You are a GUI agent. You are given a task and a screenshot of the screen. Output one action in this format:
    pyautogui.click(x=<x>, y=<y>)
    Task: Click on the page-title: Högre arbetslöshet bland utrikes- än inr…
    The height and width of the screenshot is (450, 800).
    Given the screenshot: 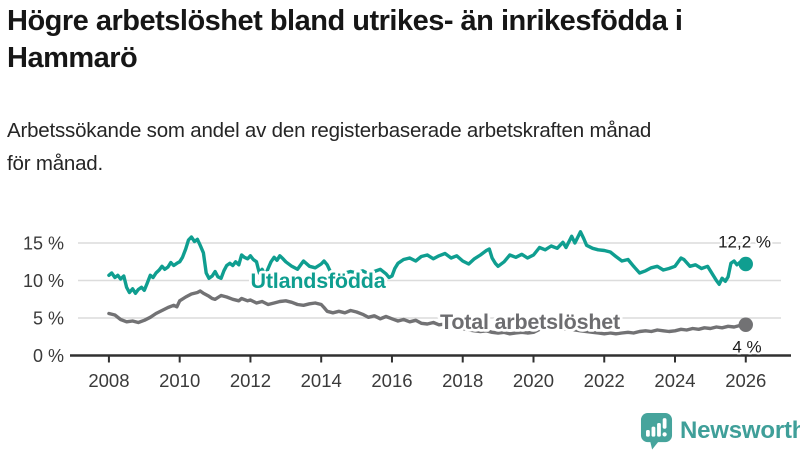 What is the action you would take?
    pyautogui.click(x=345, y=39)
    